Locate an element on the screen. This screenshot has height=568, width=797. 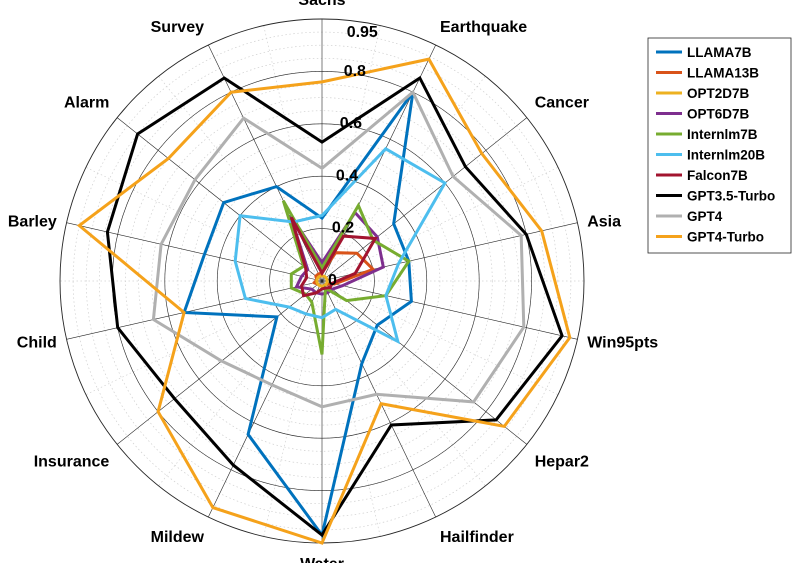
category-label-barley: Barley is located at coordinates (32, 222).